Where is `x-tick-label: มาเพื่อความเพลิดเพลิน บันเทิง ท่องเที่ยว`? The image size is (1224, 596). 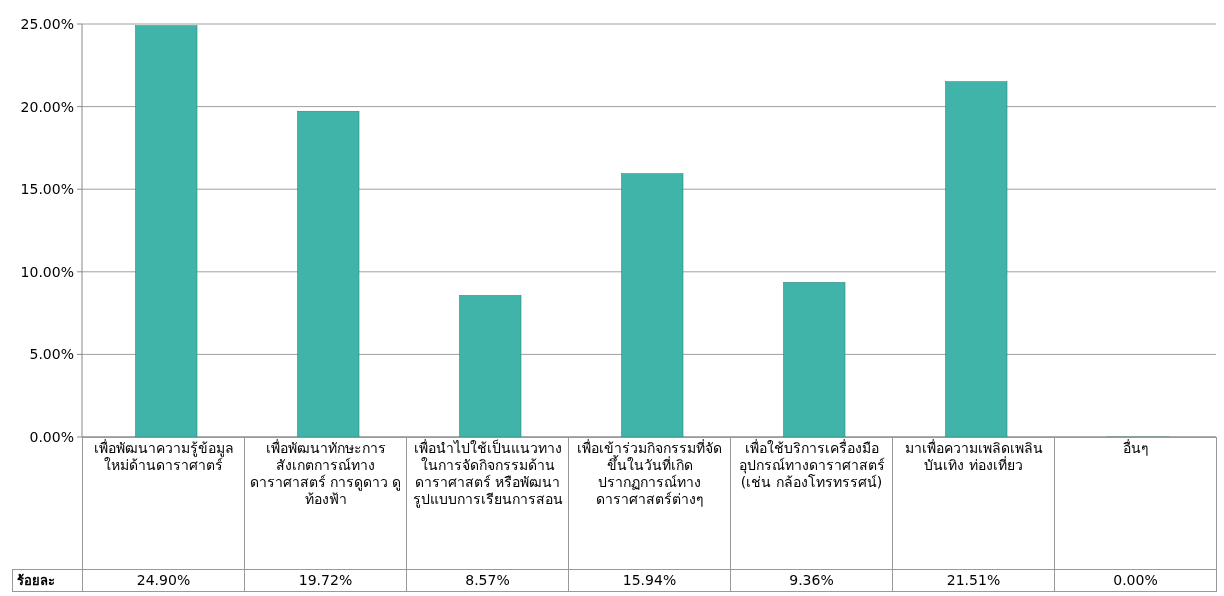
x-tick-label: มาเพื่อความเพลิดเพลิน บันเทิง ท่องเที่ยว is located at coordinates (973, 503).